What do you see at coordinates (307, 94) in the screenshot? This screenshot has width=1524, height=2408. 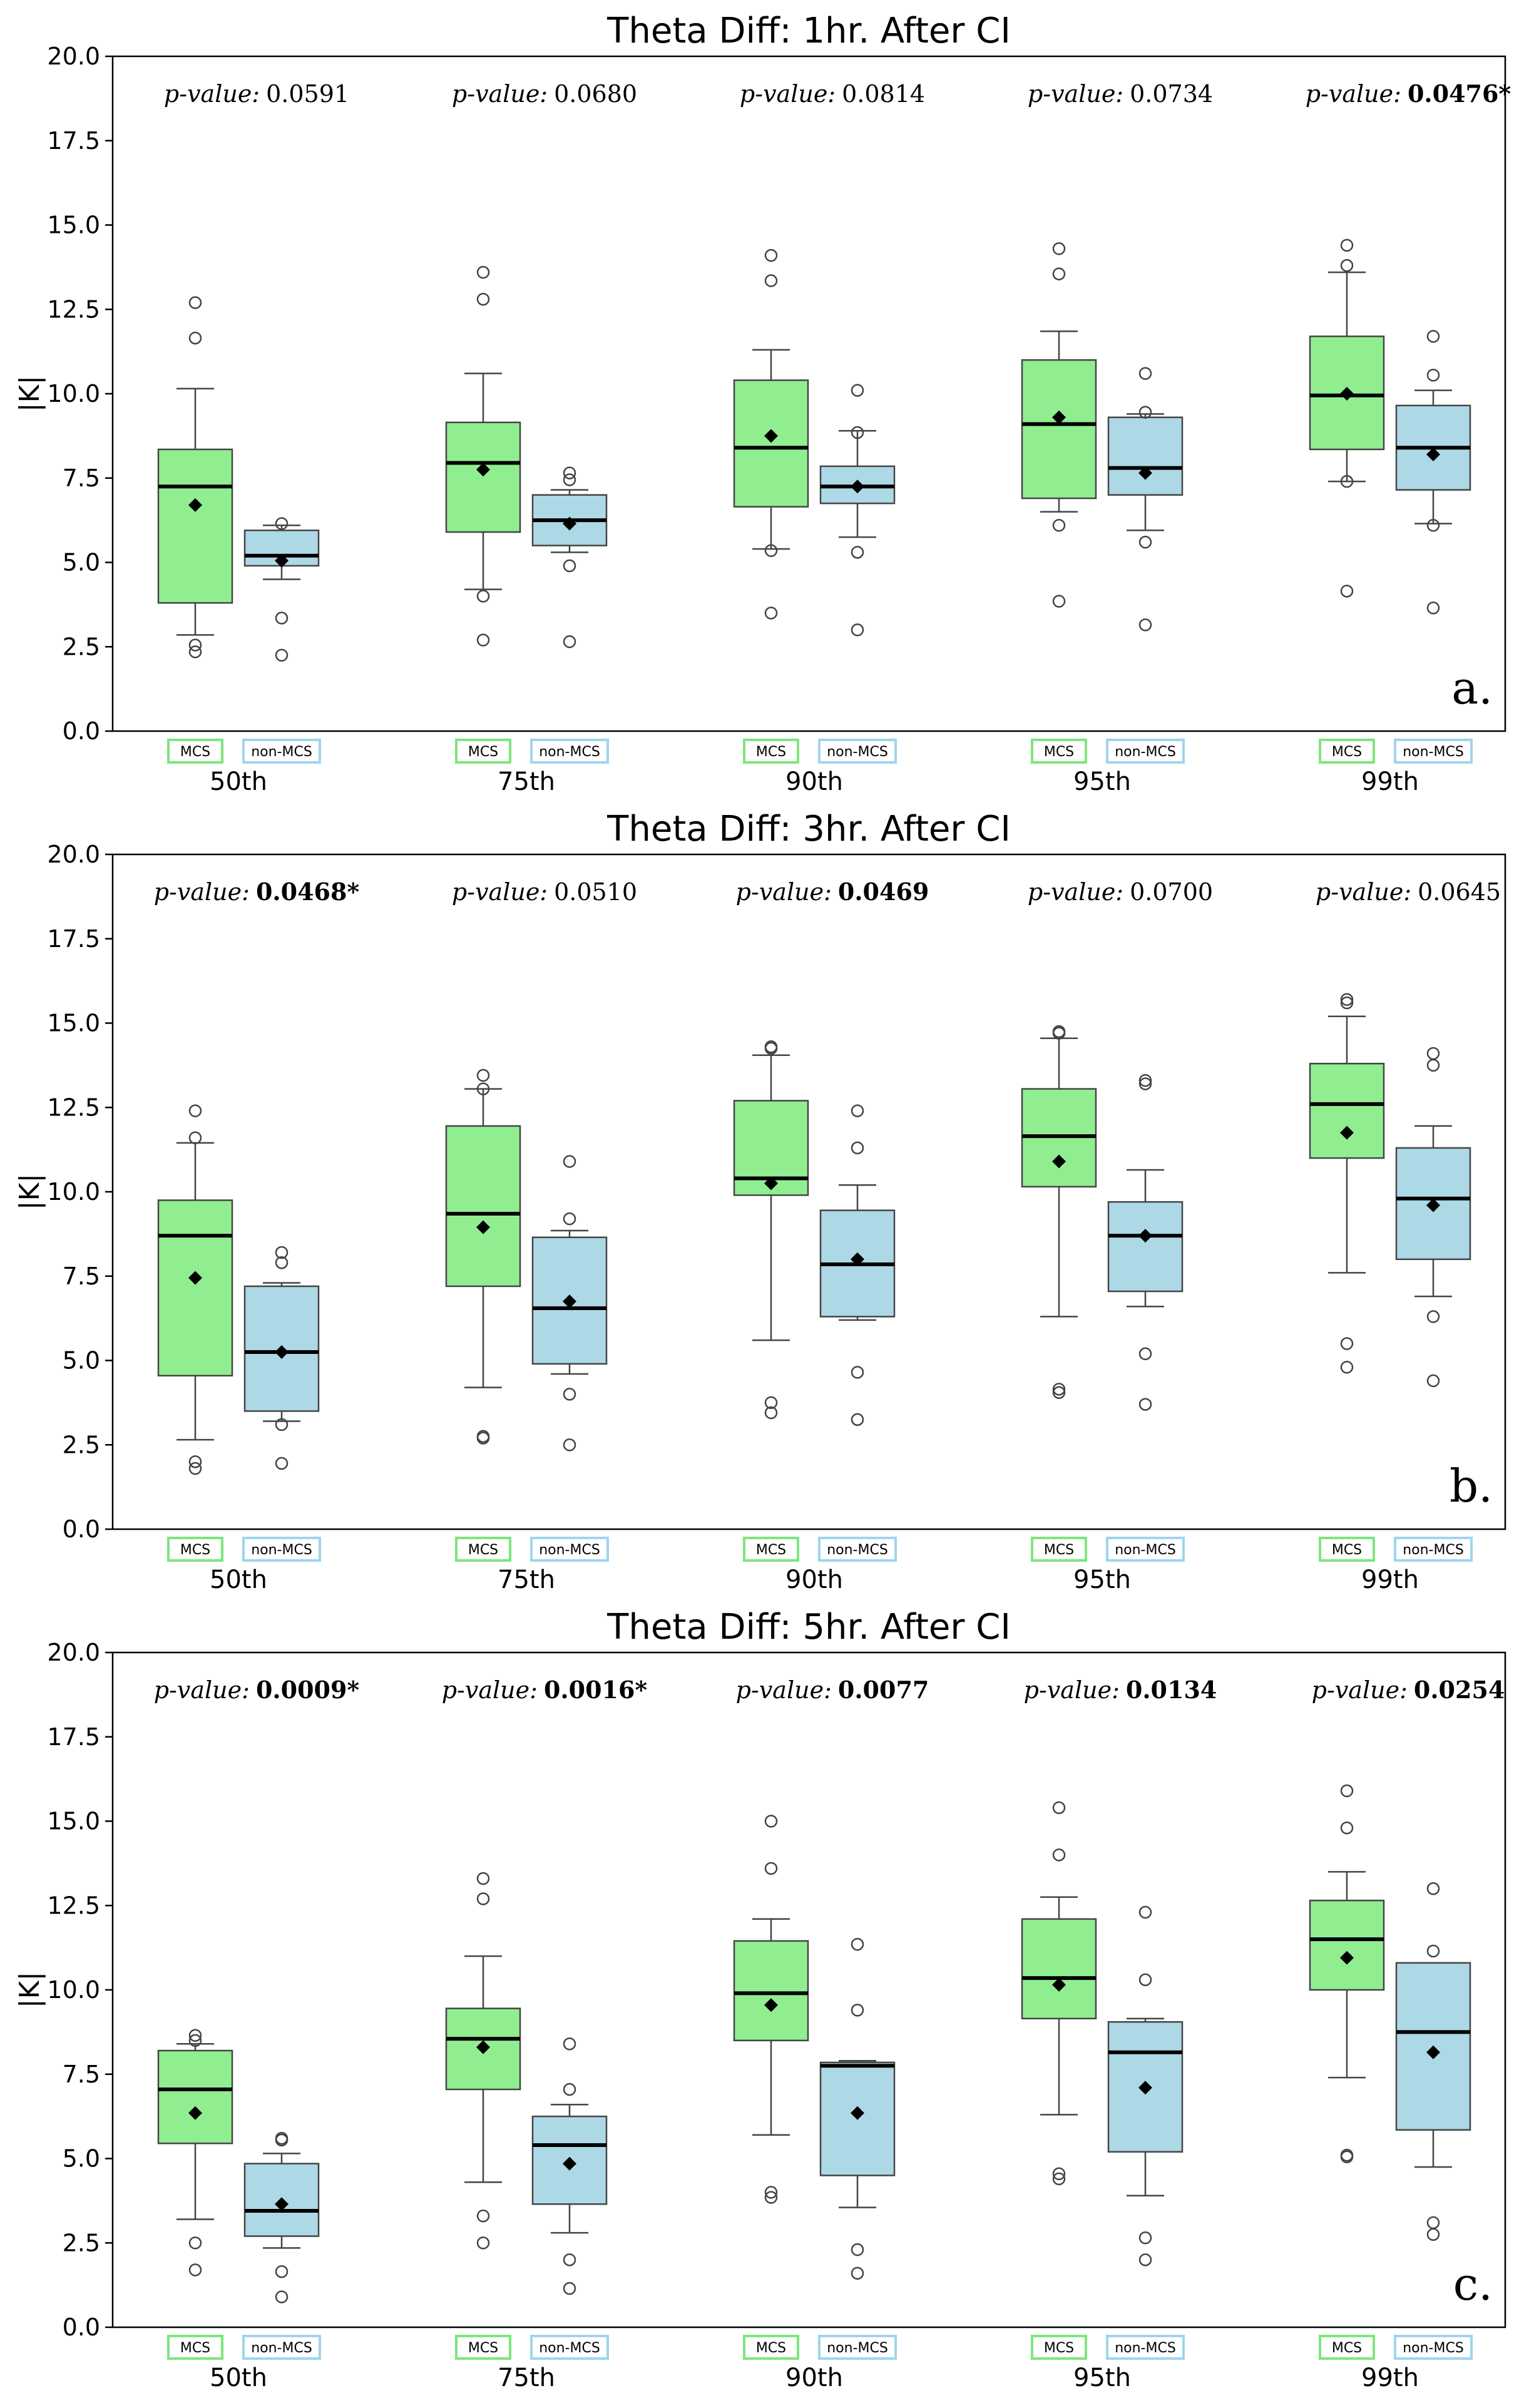 I see `p-value-number: 0.0591` at bounding box center [307, 94].